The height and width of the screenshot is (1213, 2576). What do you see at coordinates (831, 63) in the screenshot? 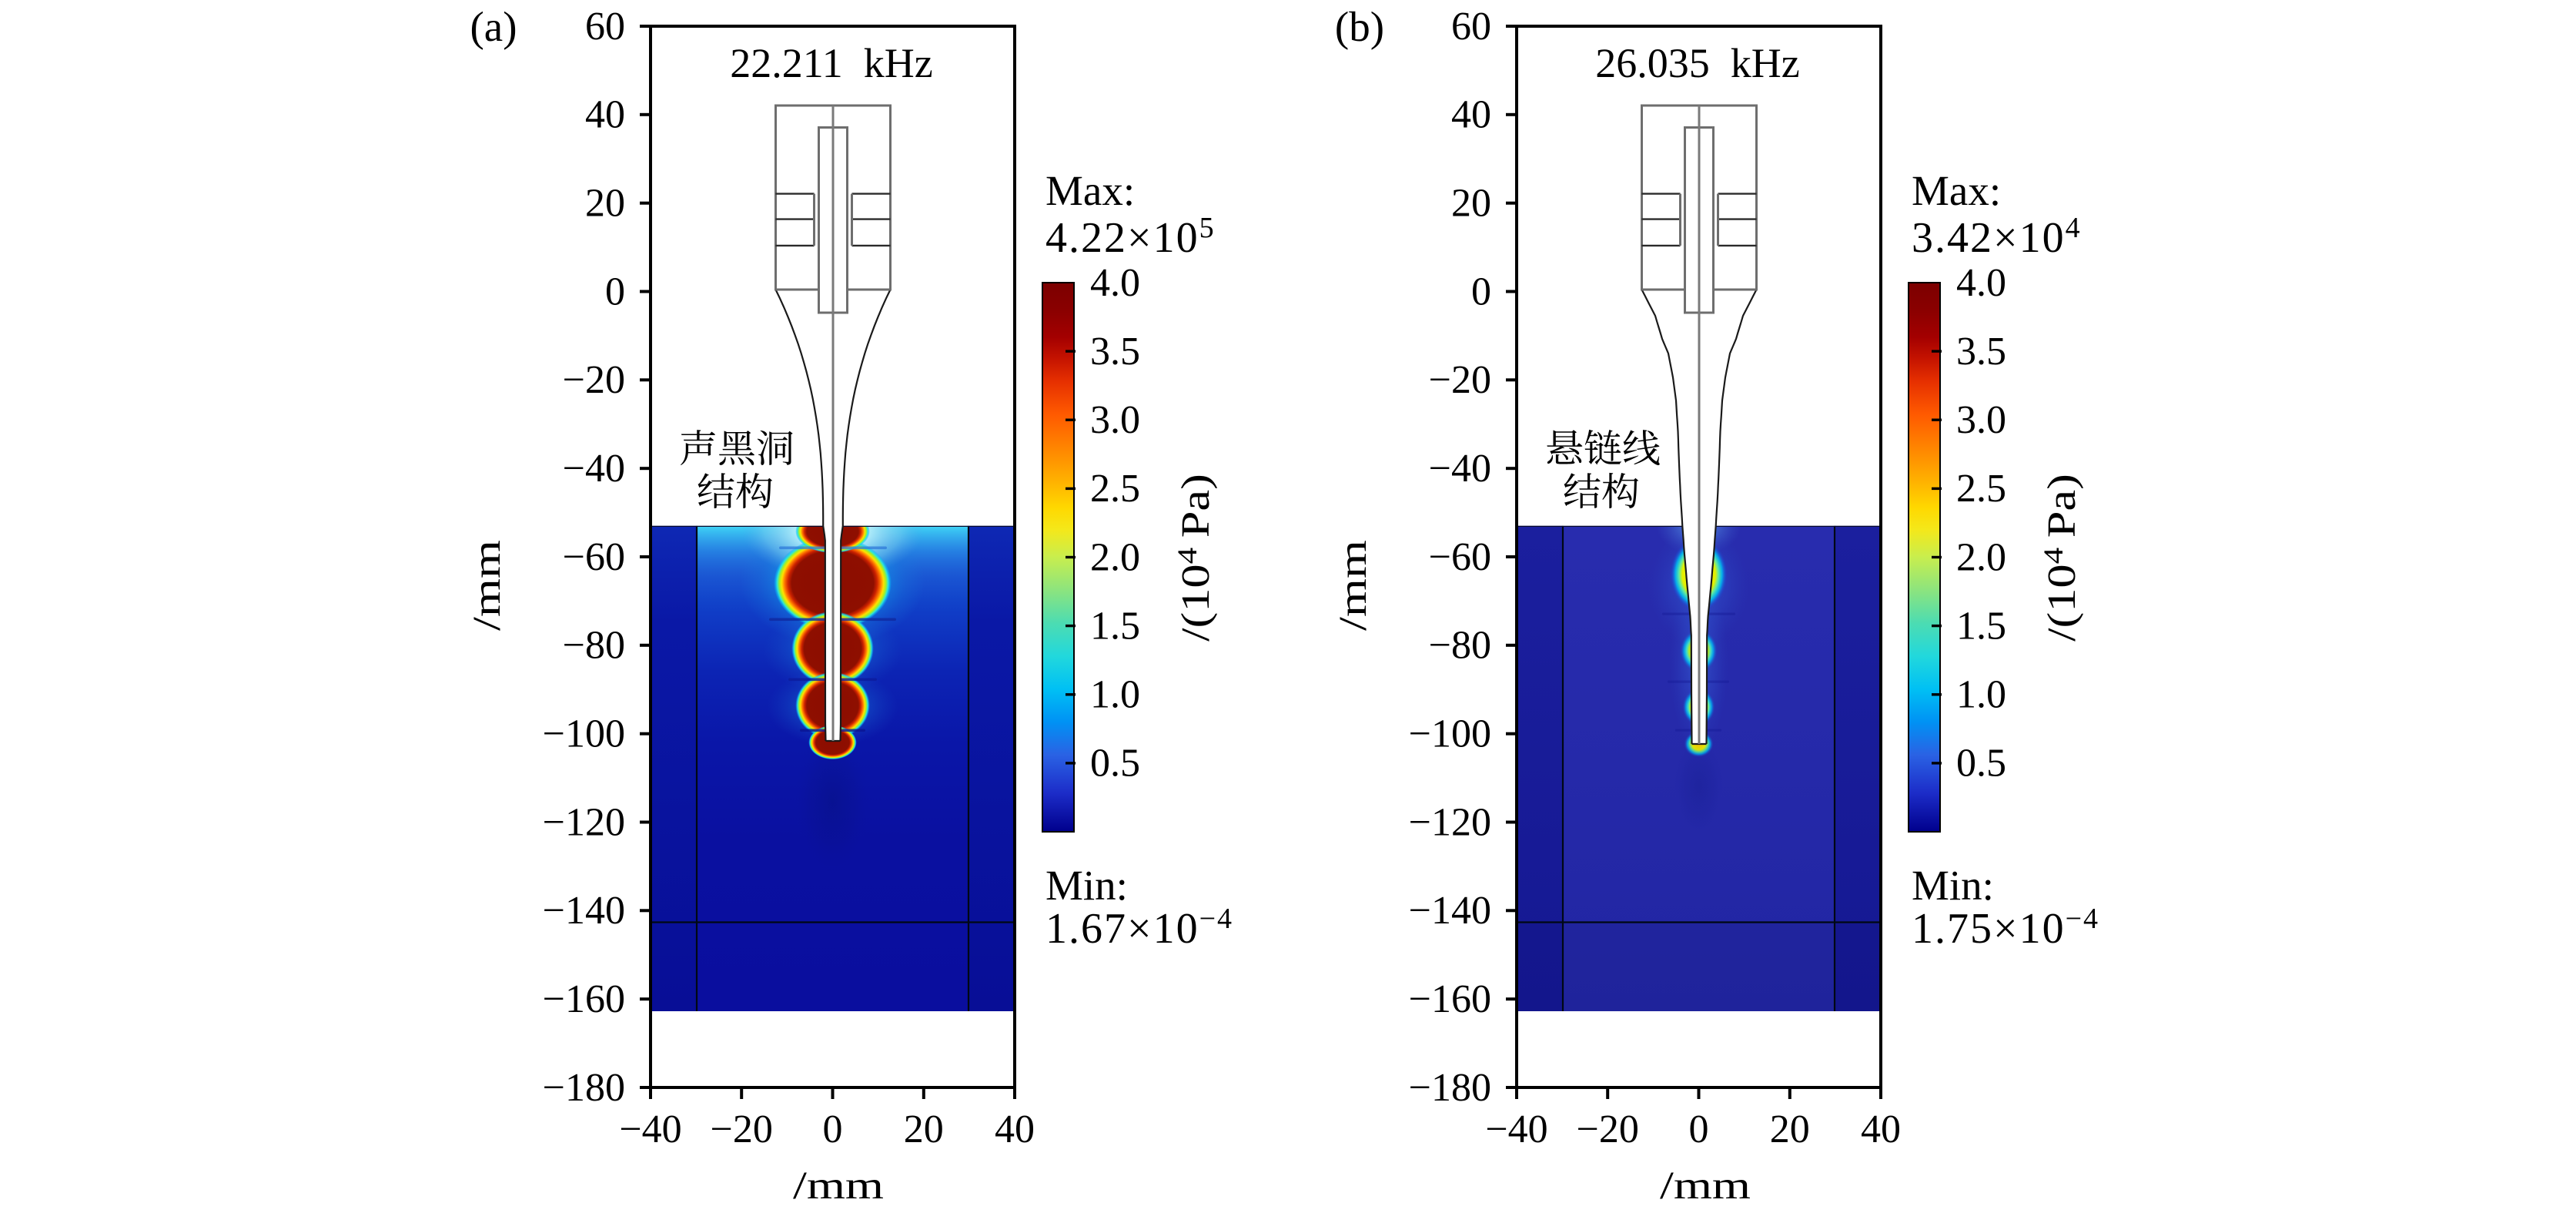
I see `svg-text: 22.211 kHz` at bounding box center [831, 63].